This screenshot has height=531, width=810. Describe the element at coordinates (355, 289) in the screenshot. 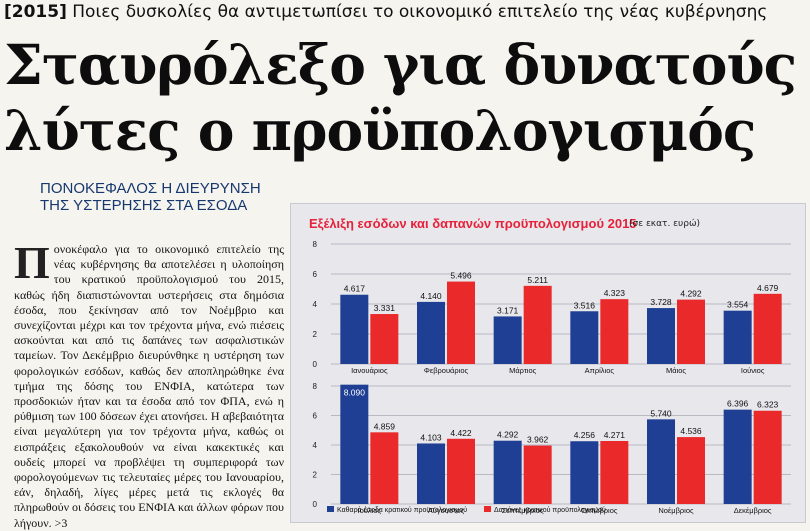

I see `data-label: 4.617` at that location.